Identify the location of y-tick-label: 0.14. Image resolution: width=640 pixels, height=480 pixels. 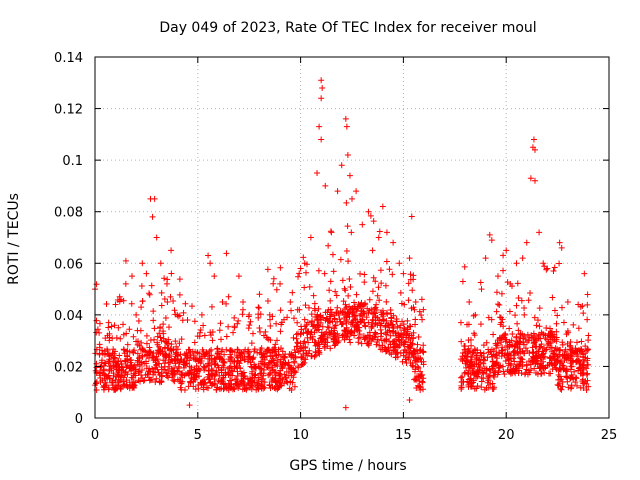
(68, 58).